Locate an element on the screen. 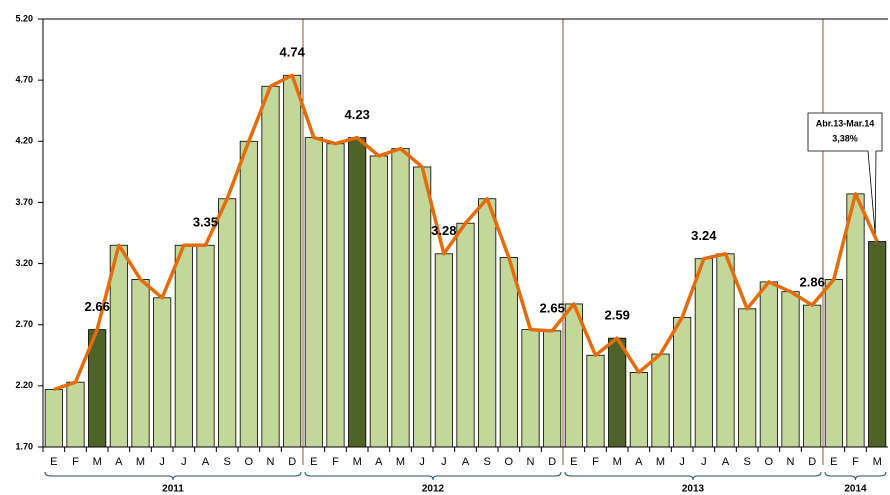 The image size is (890, 495). value-label: 3.35 is located at coordinates (205, 222).